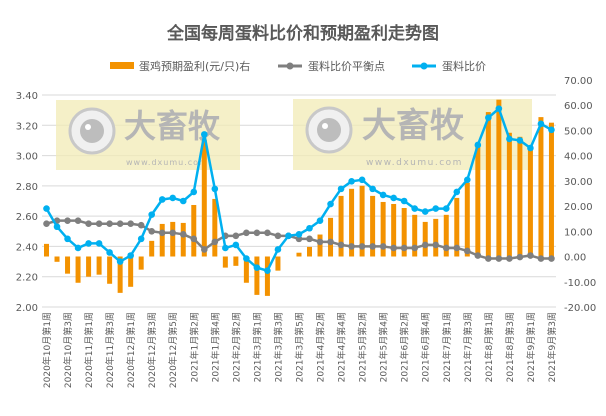  I want to click on x-axis-tick-label: 2021年3月第1周, so click(257, 347).